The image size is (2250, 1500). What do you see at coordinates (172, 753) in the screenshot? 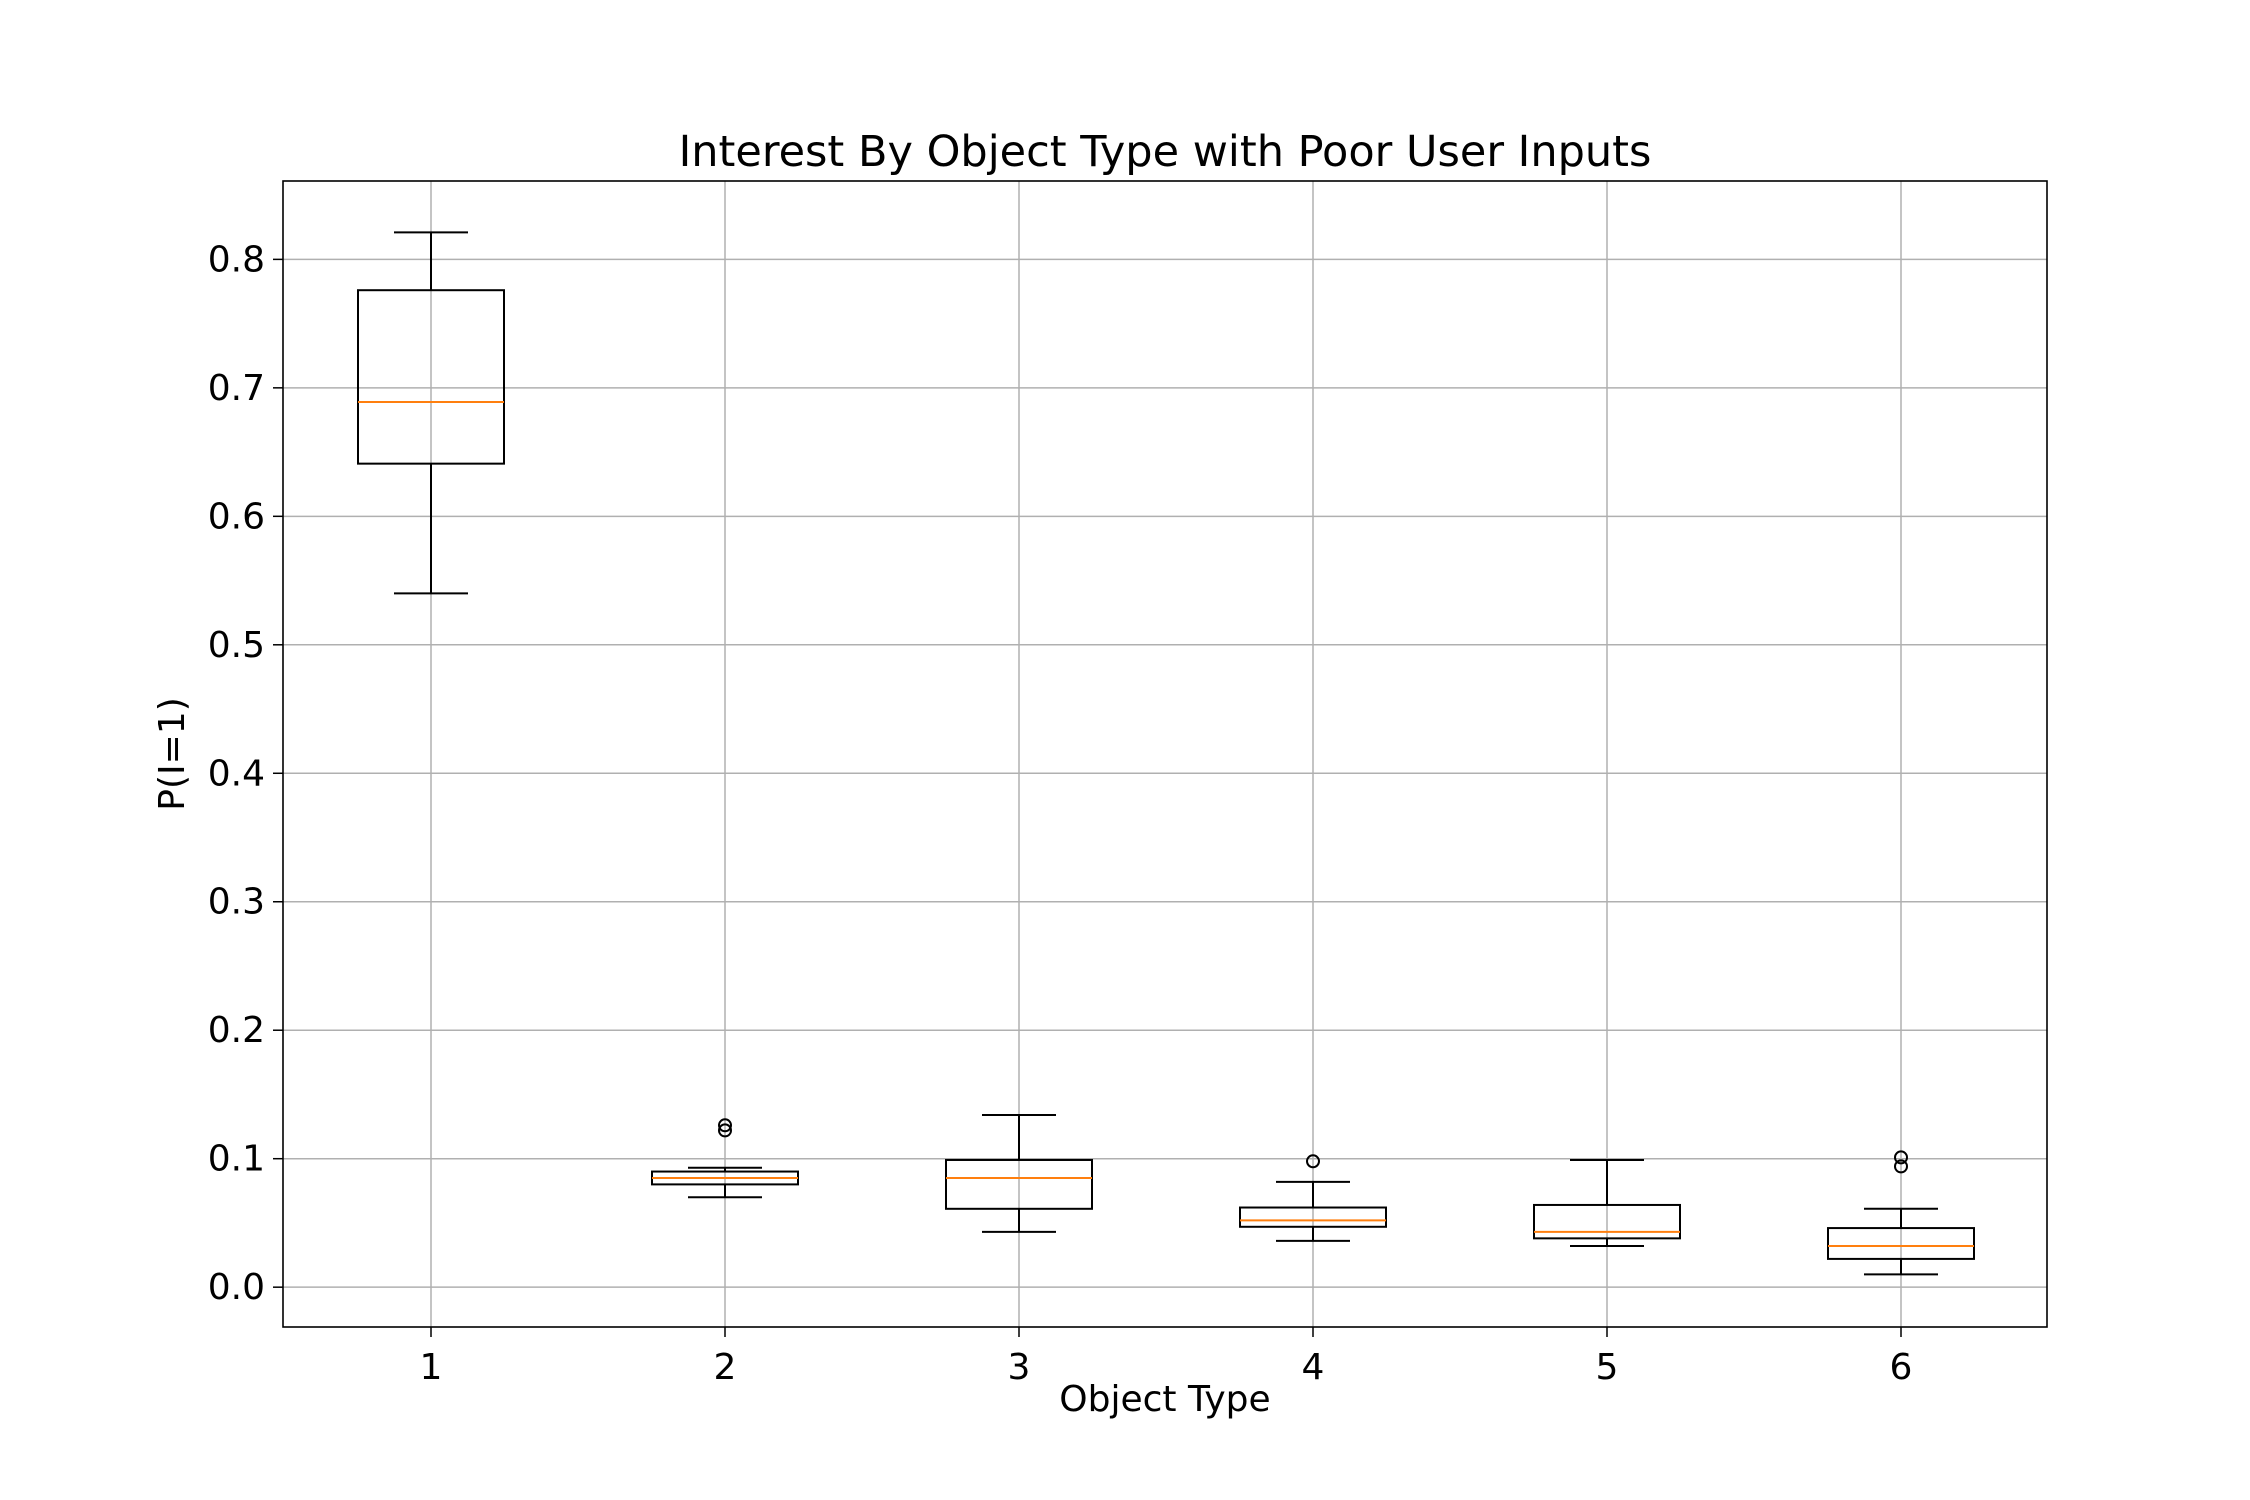
I see `y-axis-label: P(I=1)` at bounding box center [172, 753].